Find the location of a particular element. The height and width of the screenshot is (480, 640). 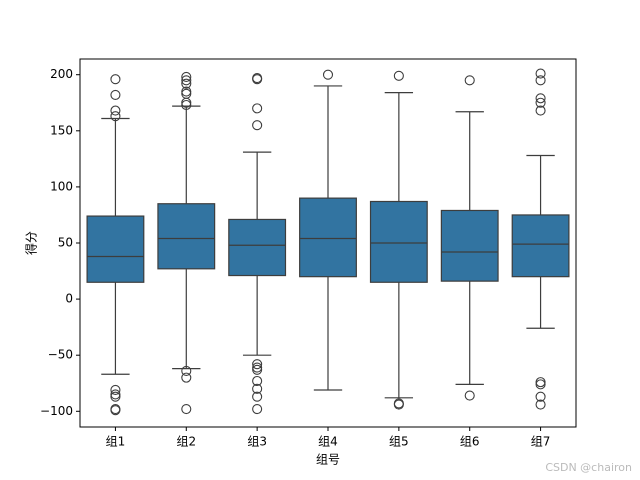

watermark: CSDN @chairon is located at coordinates (588, 467).